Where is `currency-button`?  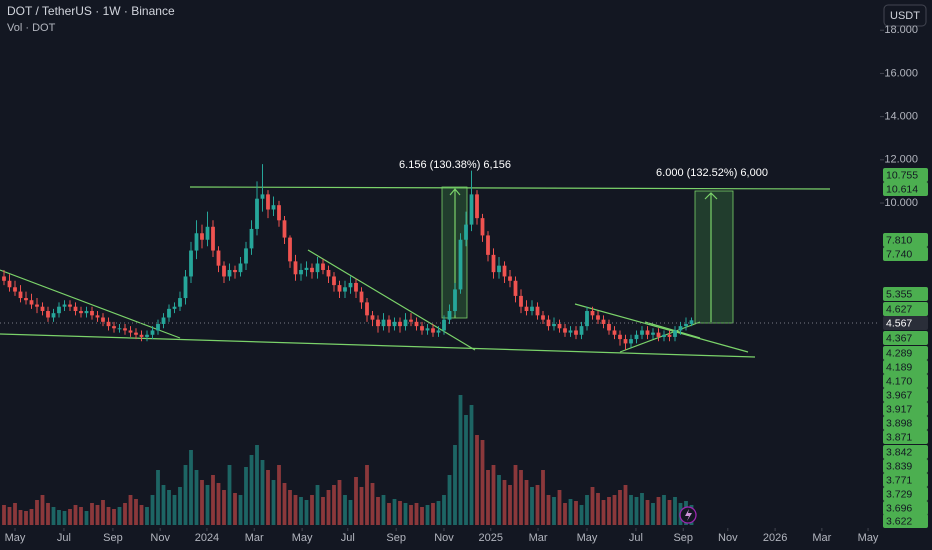 currency-button is located at coordinates (905, 15).